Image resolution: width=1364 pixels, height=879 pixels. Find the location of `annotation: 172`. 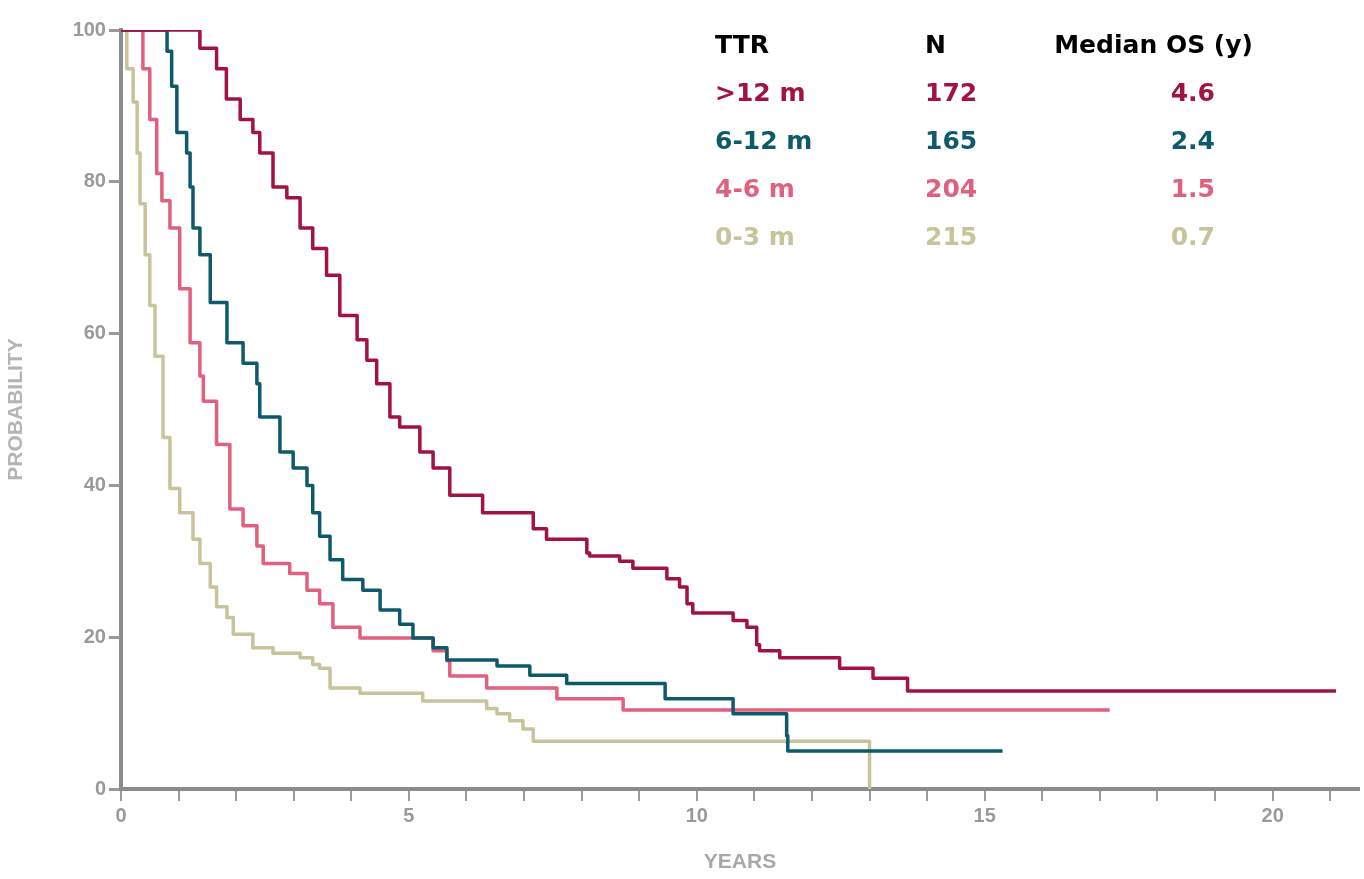

annotation: 172 is located at coordinates (952, 92).